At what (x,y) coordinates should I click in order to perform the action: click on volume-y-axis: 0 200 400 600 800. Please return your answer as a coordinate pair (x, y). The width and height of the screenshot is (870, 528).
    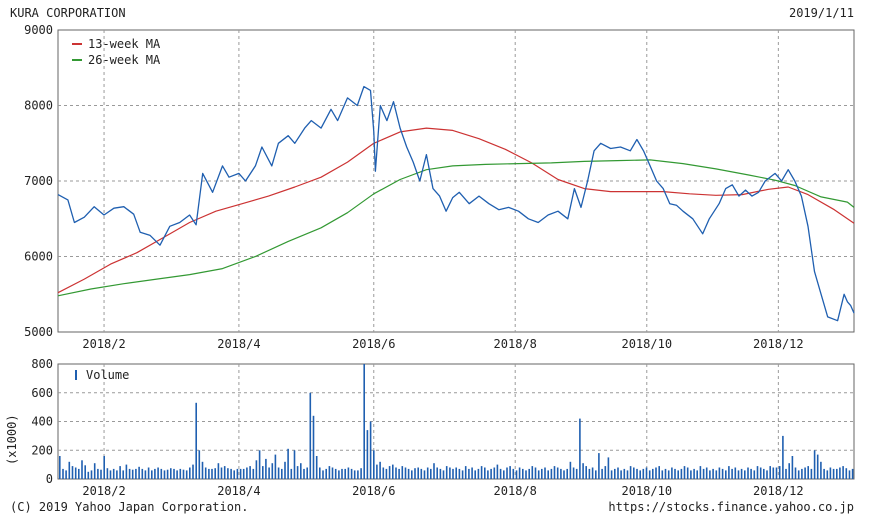
    Looking at the image, I should click on (42, 421).